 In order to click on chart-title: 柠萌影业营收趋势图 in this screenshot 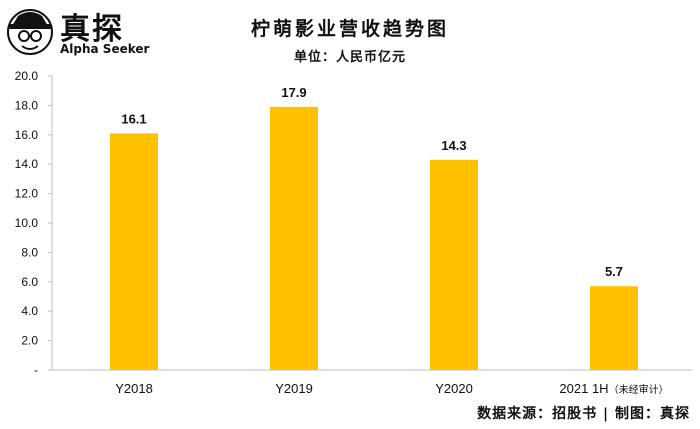, I will do `click(349, 29)`.